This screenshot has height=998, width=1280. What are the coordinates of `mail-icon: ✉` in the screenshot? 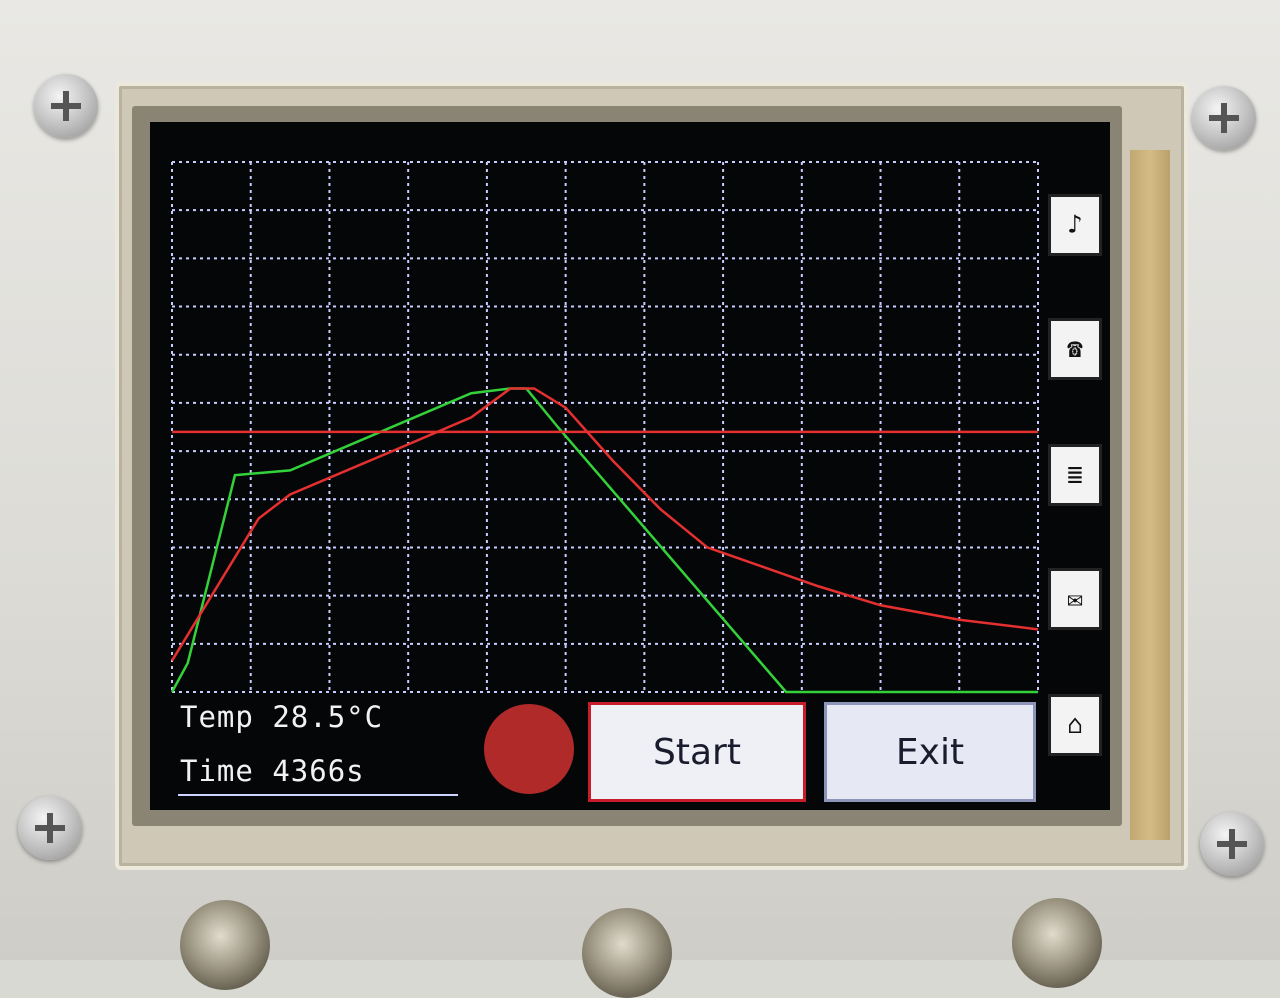 It's located at (1075, 599).